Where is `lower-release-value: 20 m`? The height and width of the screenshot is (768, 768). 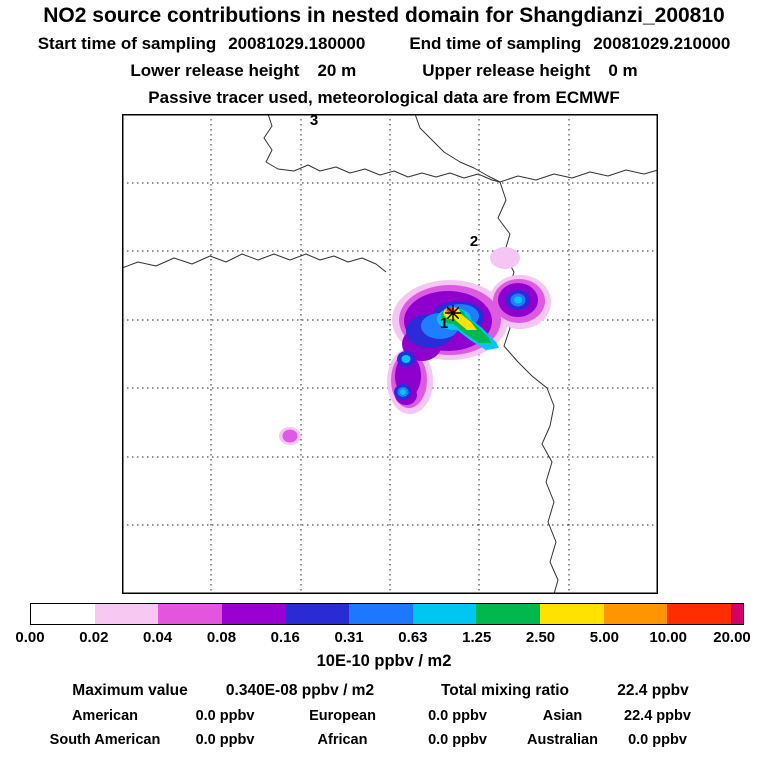
lower-release-value: 20 m is located at coordinates (337, 70).